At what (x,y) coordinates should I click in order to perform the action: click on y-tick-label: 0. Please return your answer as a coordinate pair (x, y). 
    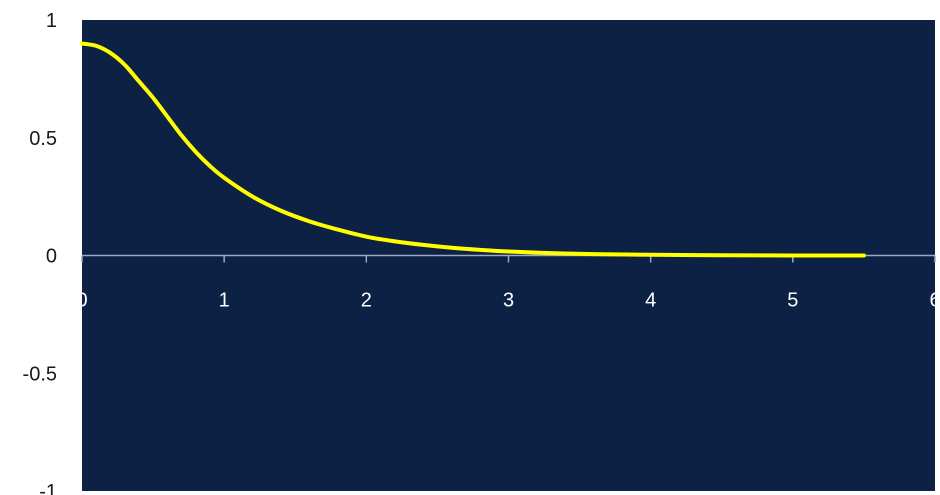
    Looking at the image, I should click on (51, 257).